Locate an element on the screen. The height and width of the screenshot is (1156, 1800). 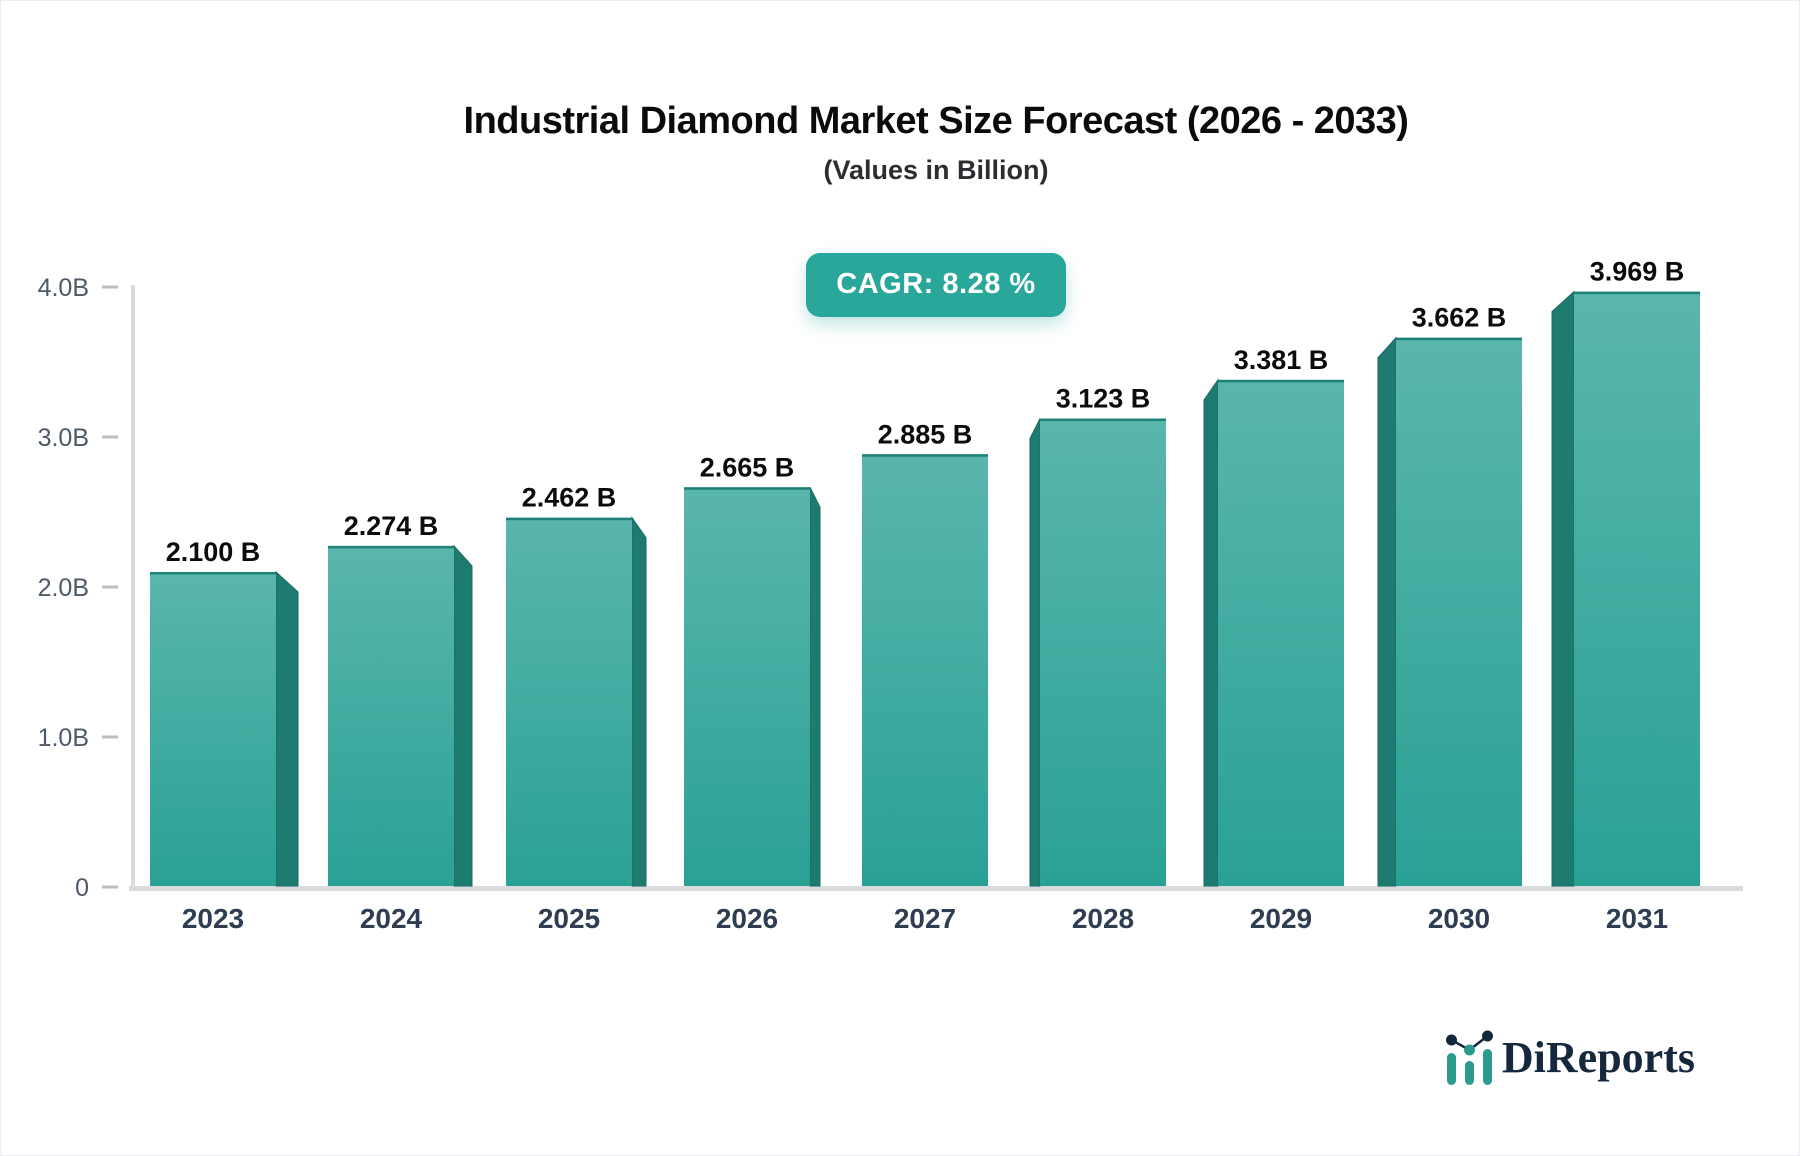
y-tick-label: 1.0B is located at coordinates (63, 738).